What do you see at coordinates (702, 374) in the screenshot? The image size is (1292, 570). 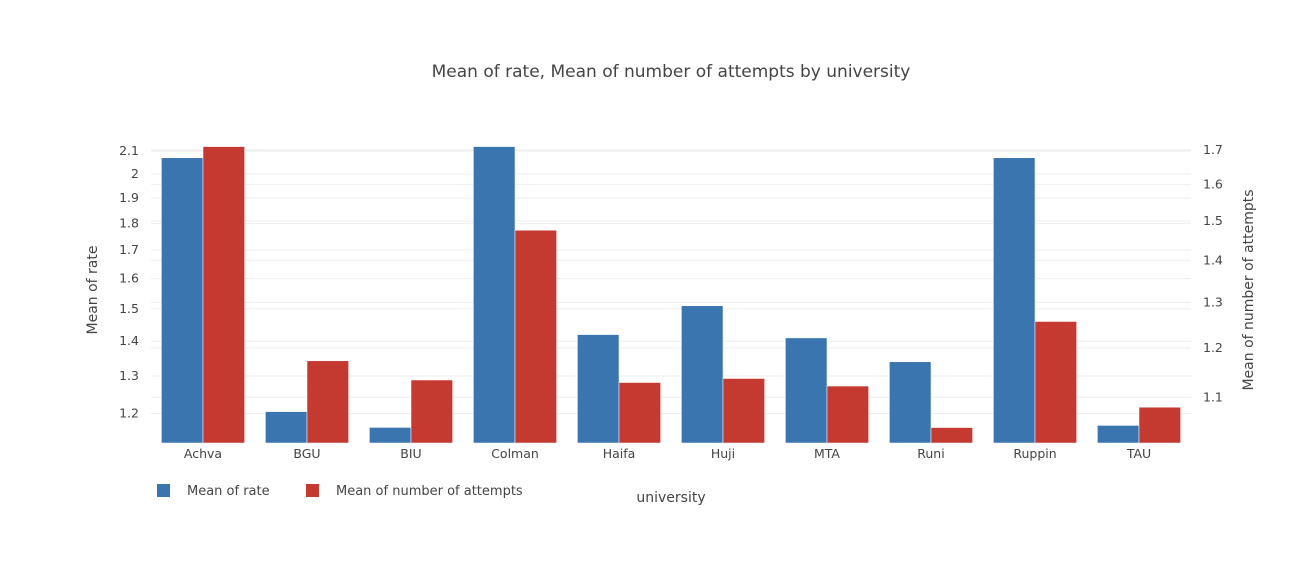 I see `bar-rate-huji` at bounding box center [702, 374].